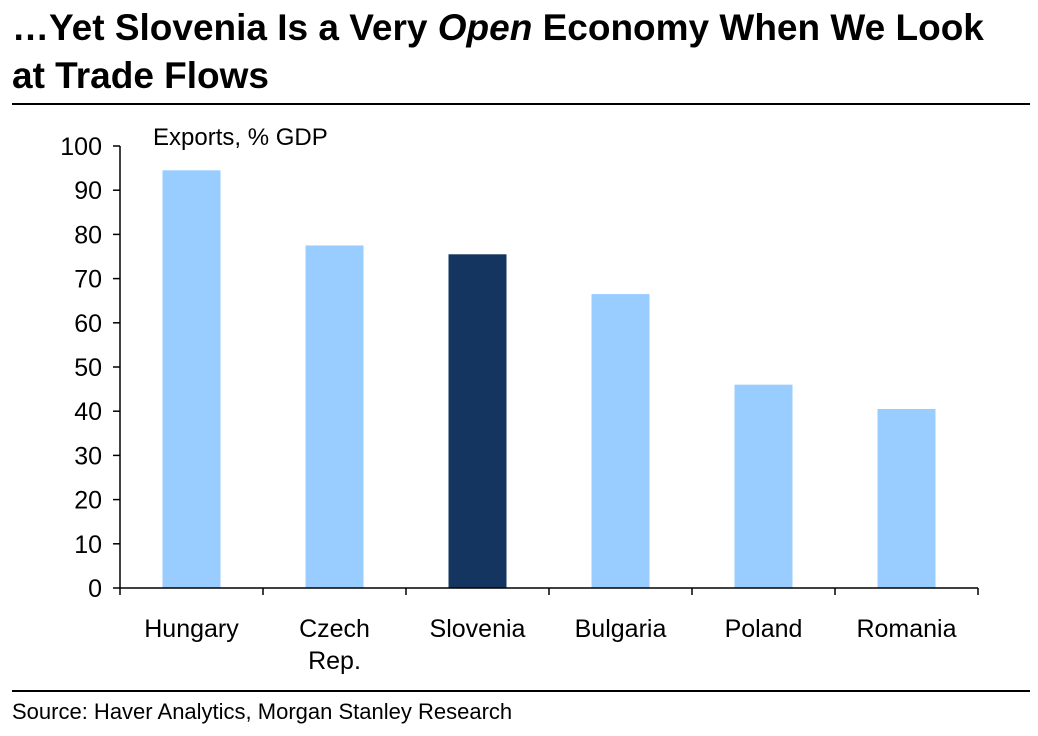 The image size is (1038, 736). Describe the element at coordinates (477, 421) in the screenshot. I see `bar-slovenia` at that location.